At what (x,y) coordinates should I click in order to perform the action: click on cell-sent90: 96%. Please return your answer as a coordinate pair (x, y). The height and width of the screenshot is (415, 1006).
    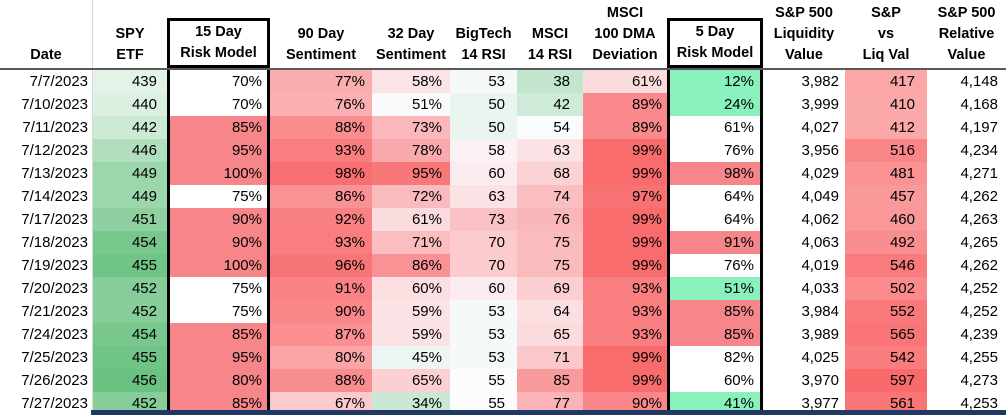
    Looking at the image, I should click on (321, 265).